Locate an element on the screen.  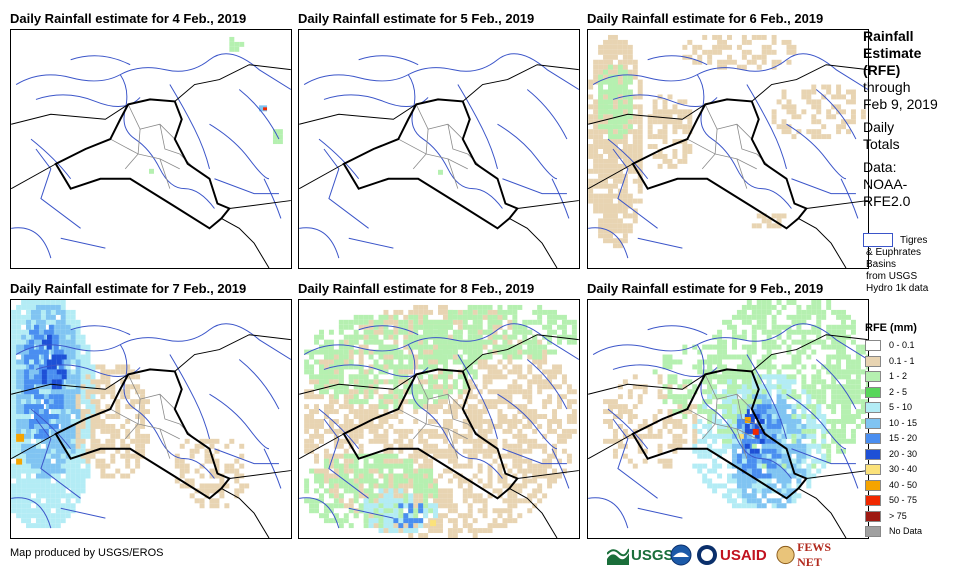
map-feb6 is located at coordinates (728, 151).